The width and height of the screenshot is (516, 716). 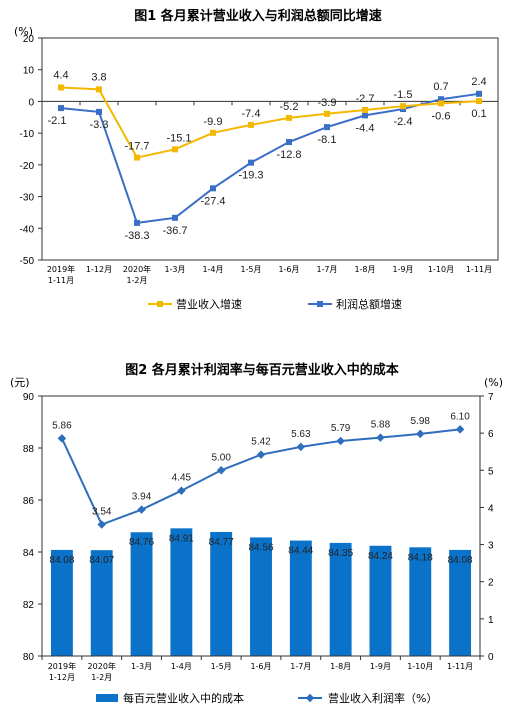 I want to click on chart2-y-right-tick-label: 3, so click(x=491, y=546).